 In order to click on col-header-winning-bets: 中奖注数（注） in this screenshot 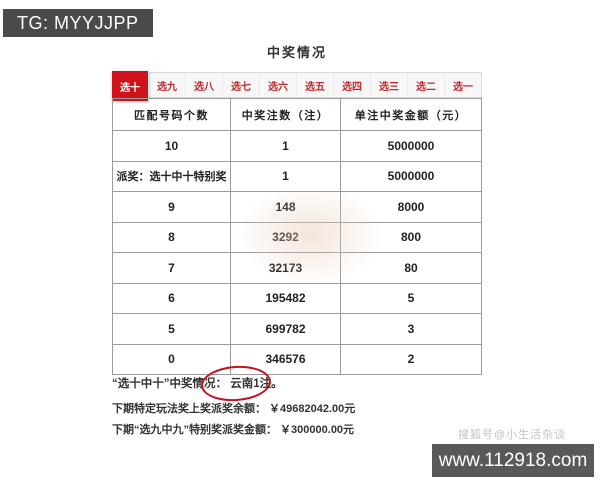, I will do `click(286, 114)`.